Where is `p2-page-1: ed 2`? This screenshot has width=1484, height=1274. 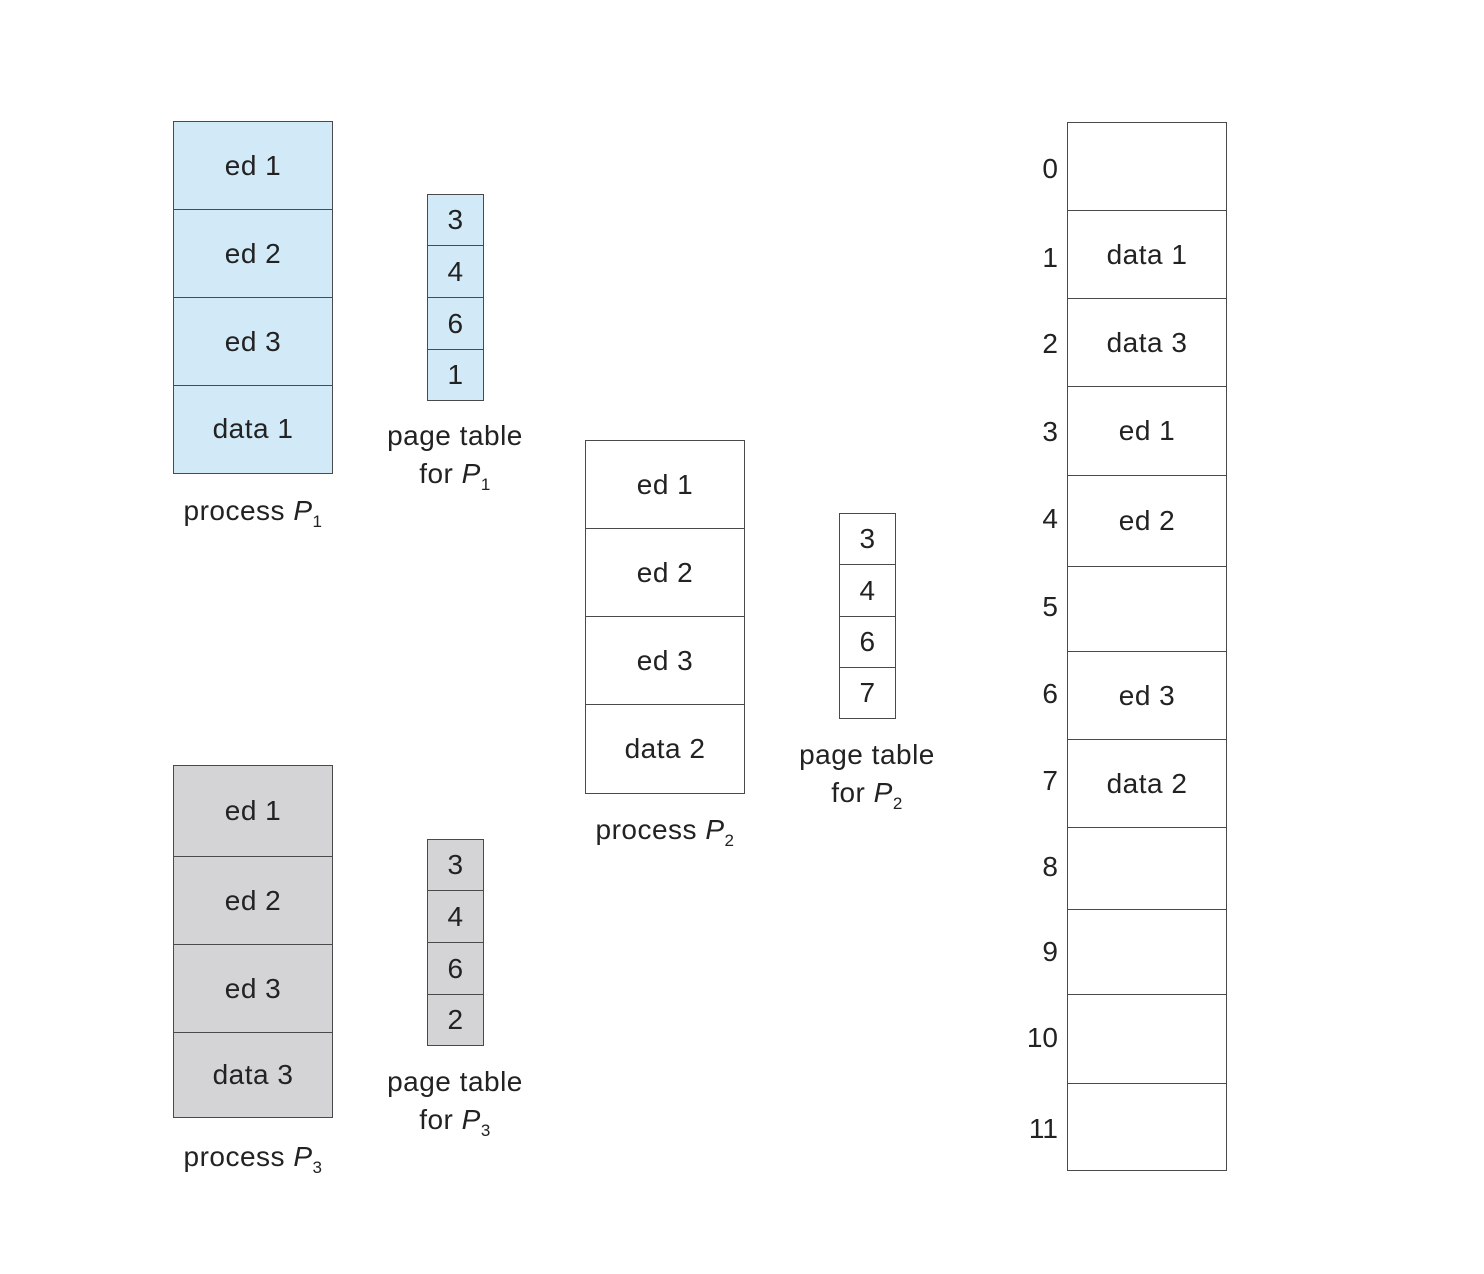
p2-page-1: ed 2 is located at coordinates (665, 573).